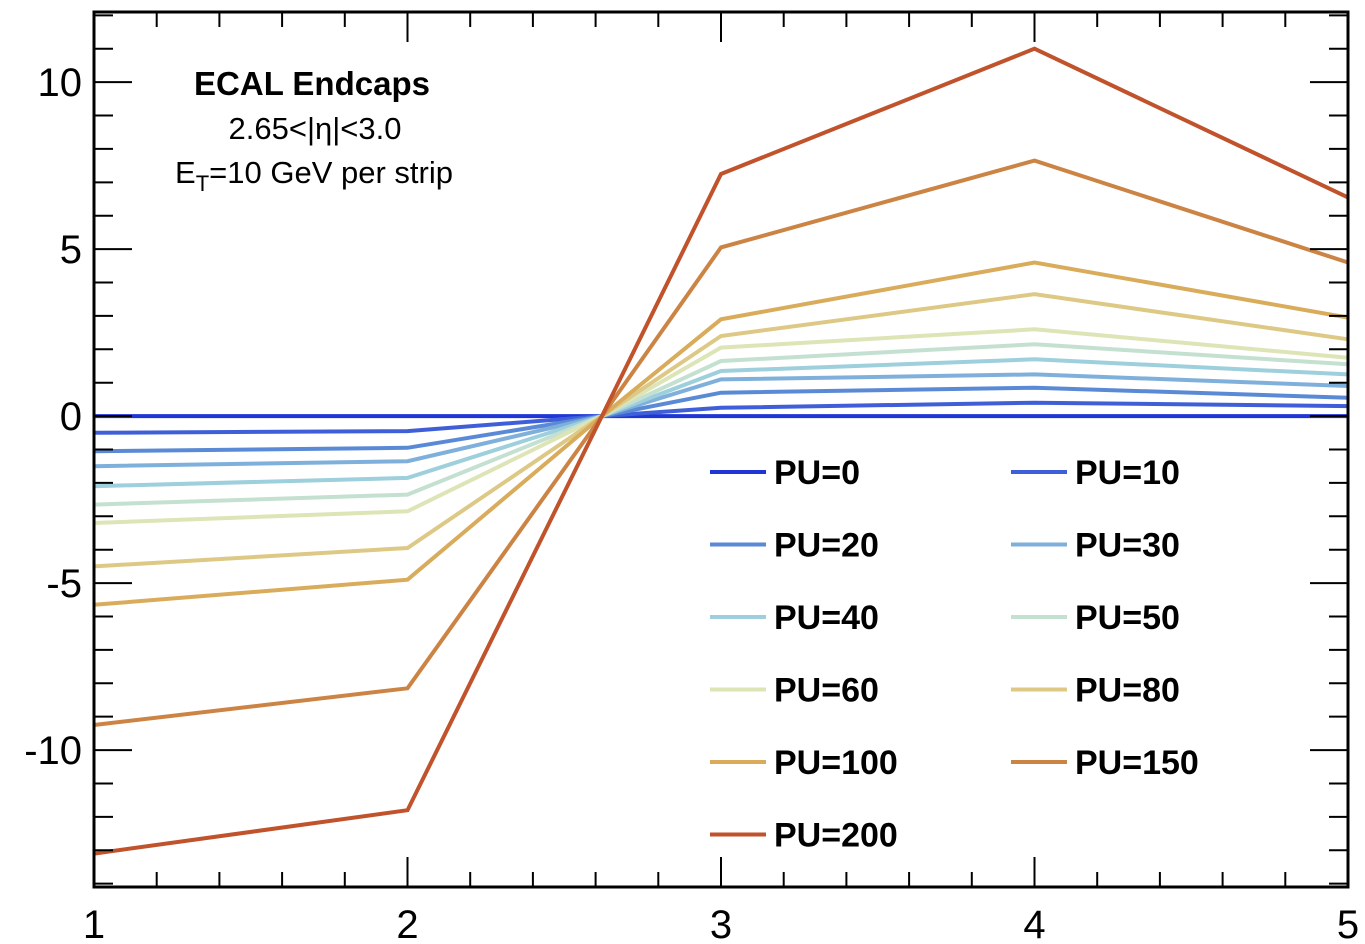 The height and width of the screenshot is (944, 1365). Describe the element at coordinates (407, 923) in the screenshot. I see `x-tick-label: 2` at that location.